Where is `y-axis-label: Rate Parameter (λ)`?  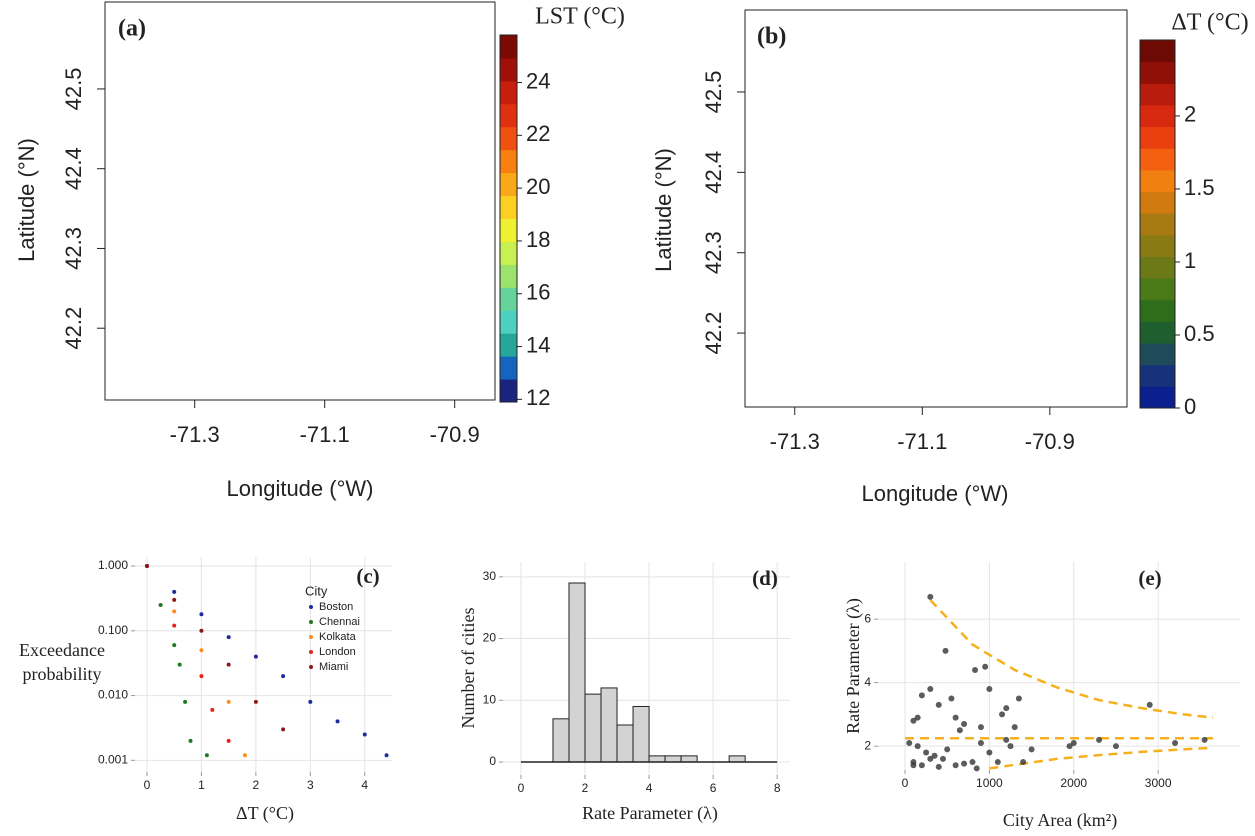 y-axis-label: Rate Parameter (λ) is located at coordinates (853, 666).